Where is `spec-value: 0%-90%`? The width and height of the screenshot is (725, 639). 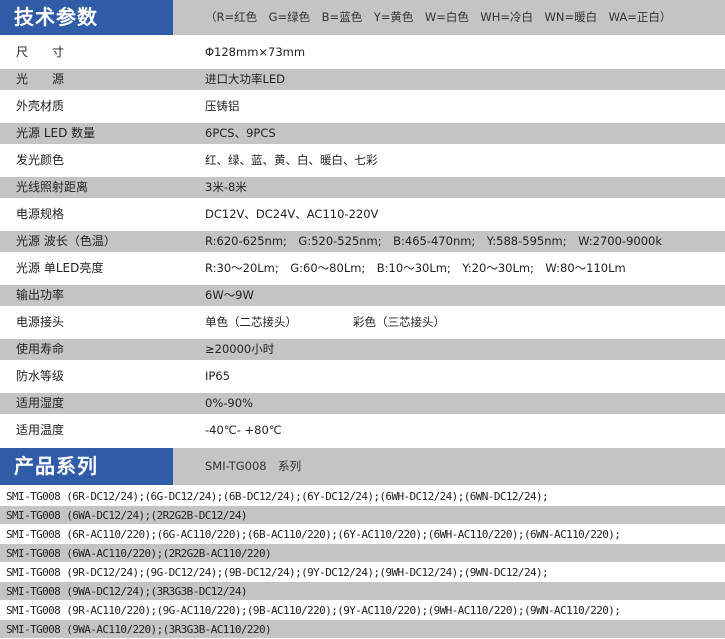 spec-value: 0%-90% is located at coordinates (229, 403).